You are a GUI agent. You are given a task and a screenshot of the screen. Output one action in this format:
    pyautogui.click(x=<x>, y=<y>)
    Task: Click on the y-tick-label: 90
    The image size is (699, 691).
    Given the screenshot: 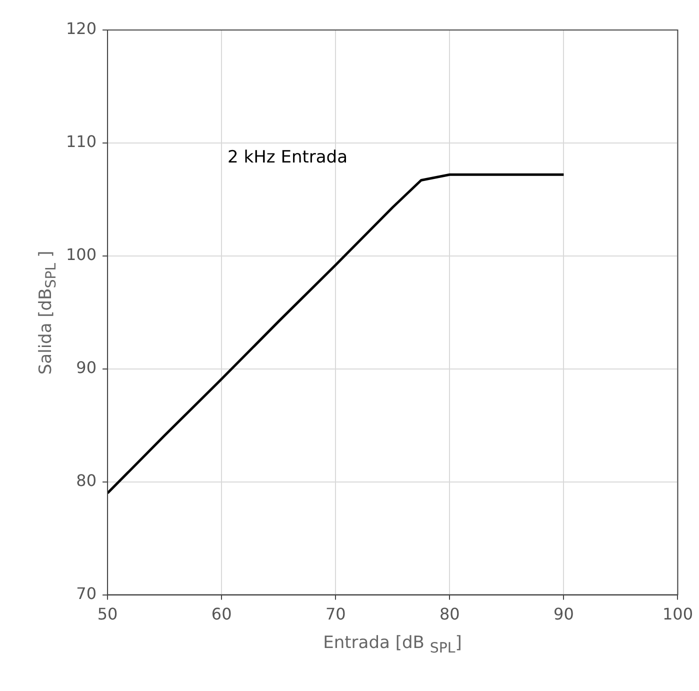 What is the action you would take?
    pyautogui.click(x=86, y=368)
    